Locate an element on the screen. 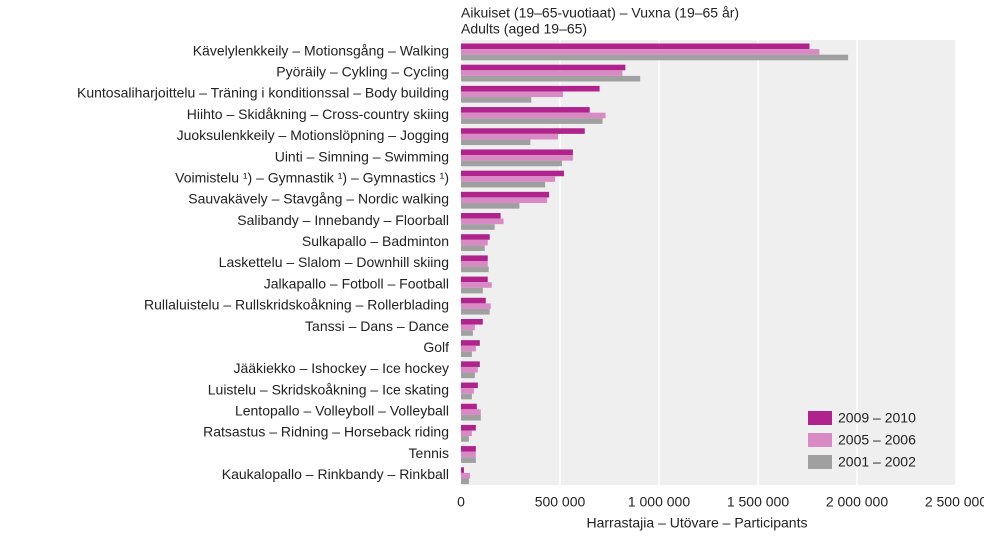 Image resolution: width=984 pixels, height=537 pixels. y-tick-label: Pyöräily – Cykling – Cycling is located at coordinates (362, 71).